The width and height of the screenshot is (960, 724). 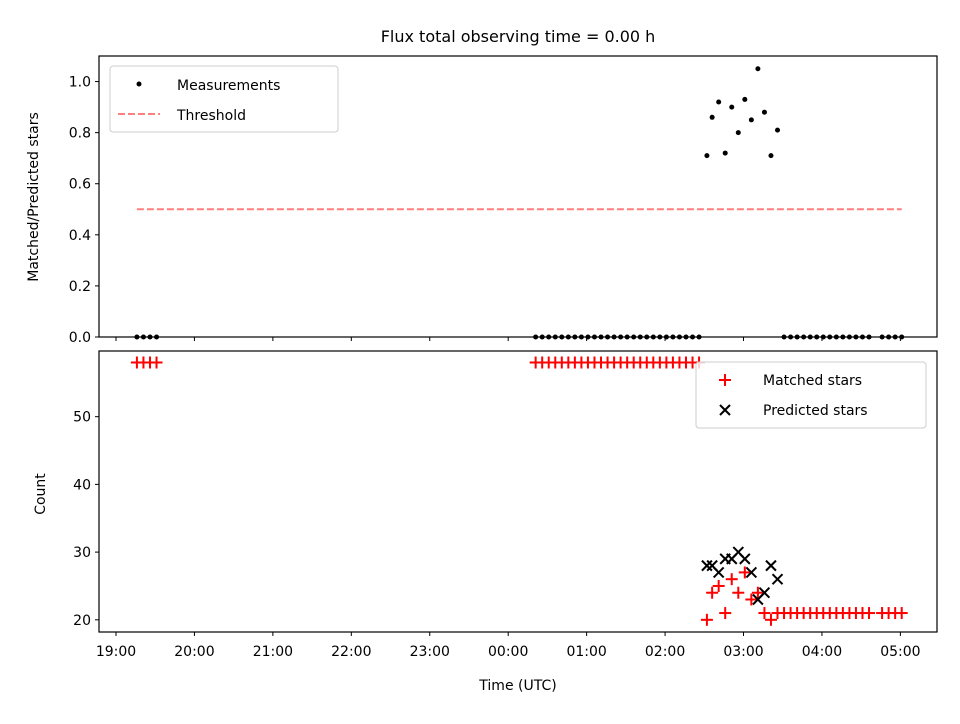 What do you see at coordinates (82, 418) in the screenshot?
I see `bottom-ytick-label: 50` at bounding box center [82, 418].